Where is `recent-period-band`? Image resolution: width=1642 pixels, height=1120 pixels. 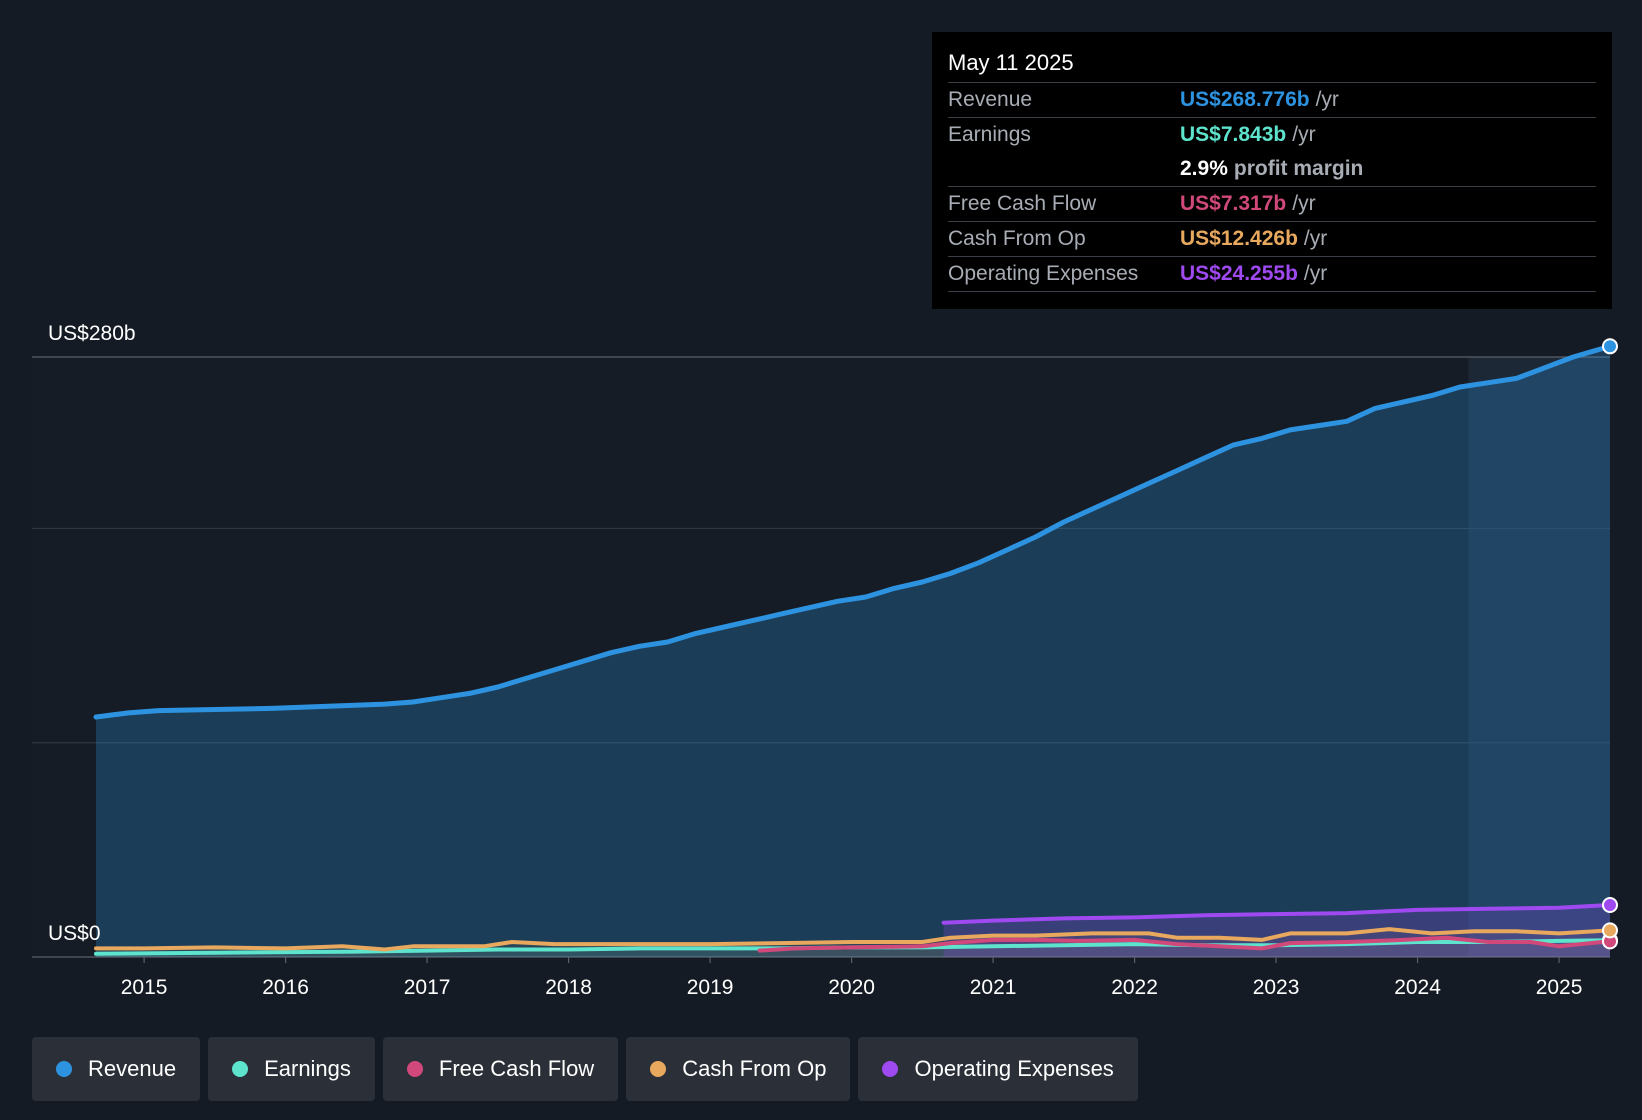 recent-period-band is located at coordinates (1539, 657).